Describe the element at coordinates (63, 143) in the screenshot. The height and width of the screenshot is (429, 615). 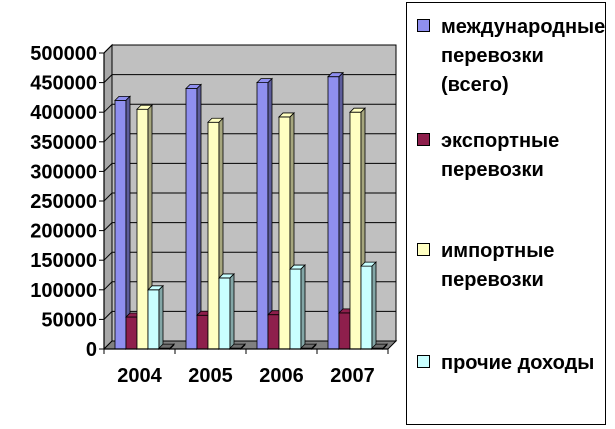
I see `y-tick-label: 350000` at that location.